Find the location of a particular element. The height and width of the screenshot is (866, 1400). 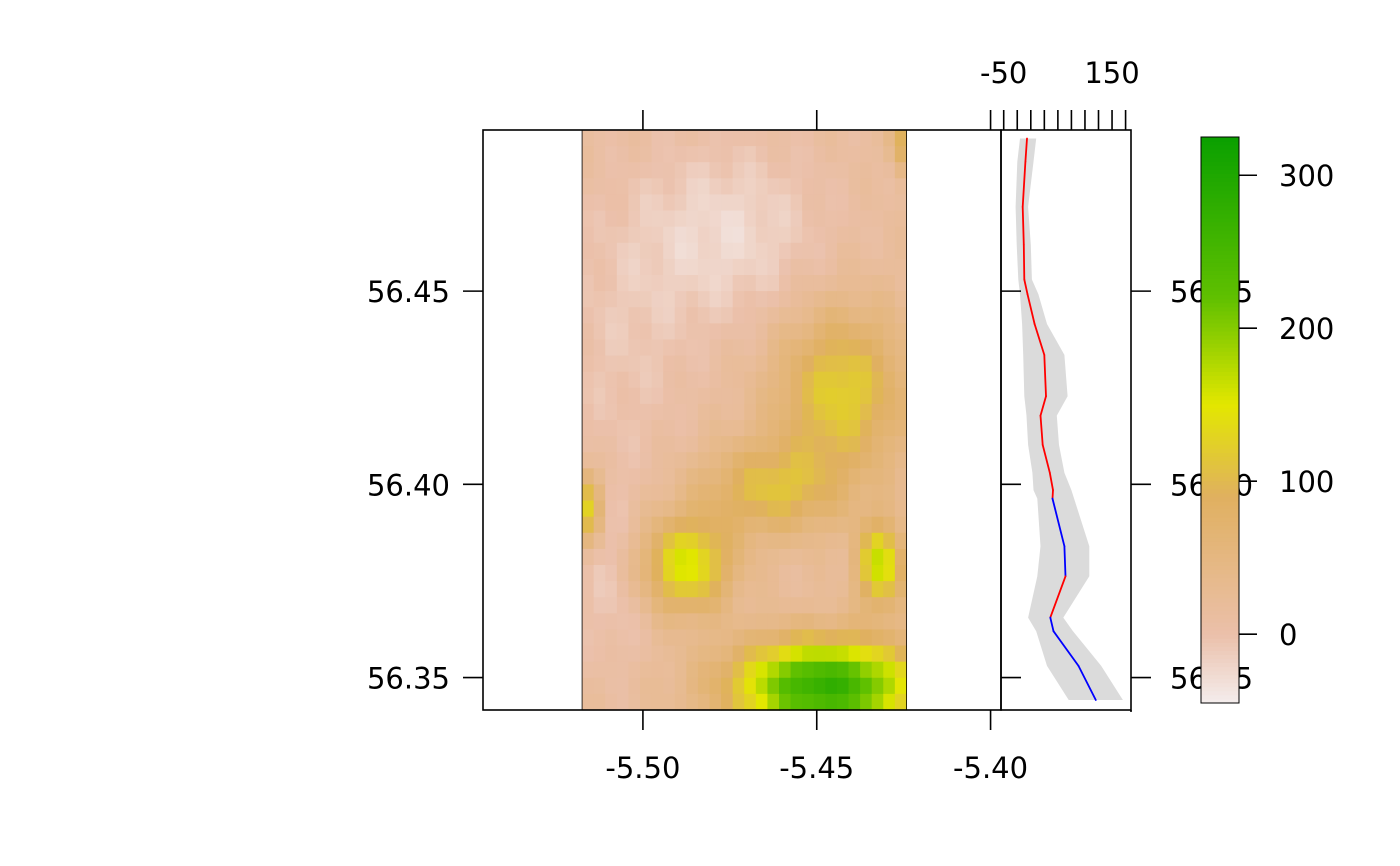

map-y-tick-label: 56.35 is located at coordinates (408, 679).